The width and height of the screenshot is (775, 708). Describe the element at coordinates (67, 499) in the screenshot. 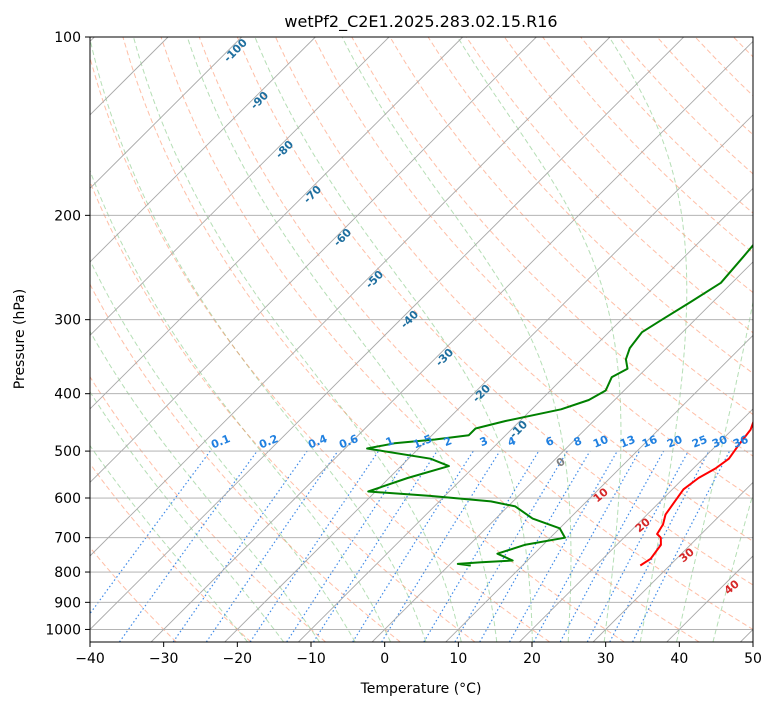

I see `y-tick-label: 600` at that location.